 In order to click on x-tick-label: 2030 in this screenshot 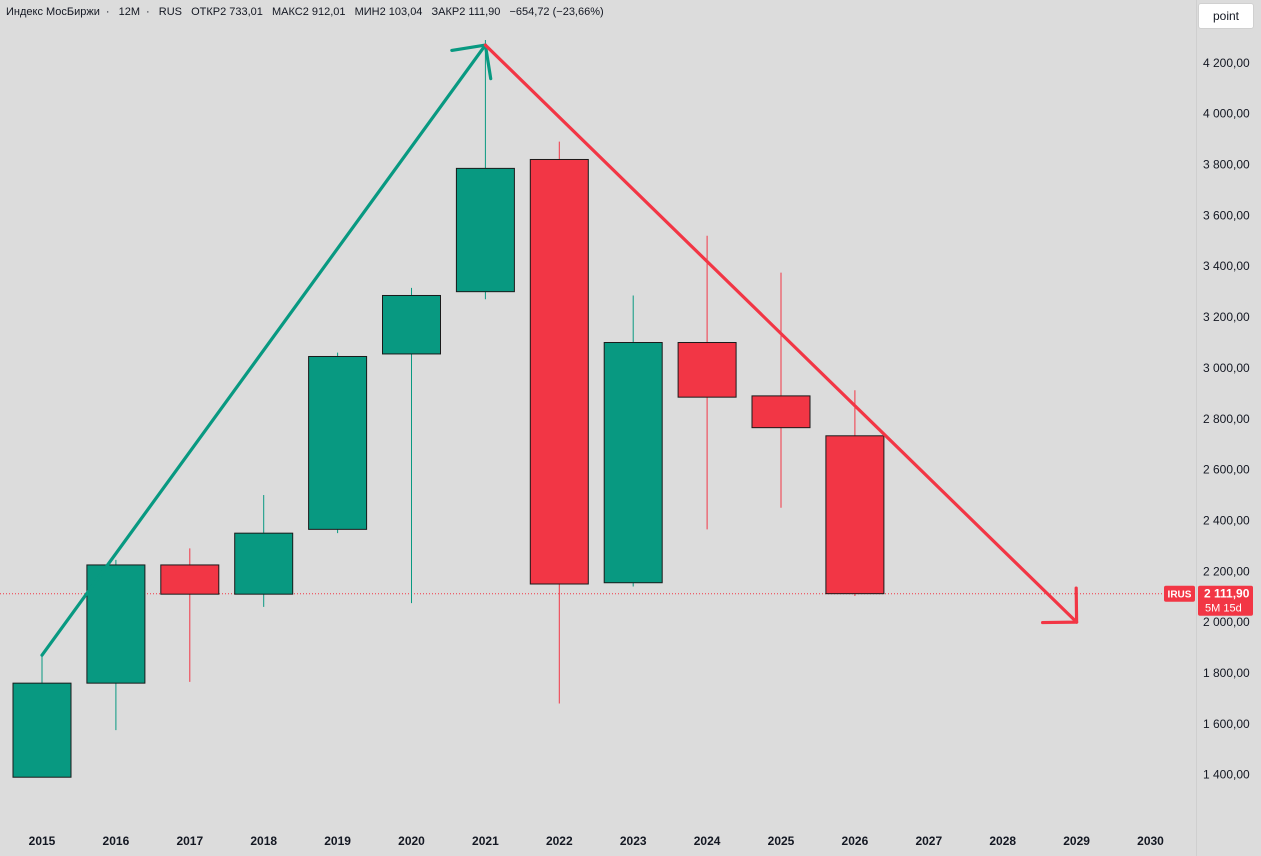, I will do `click(1150, 841)`.